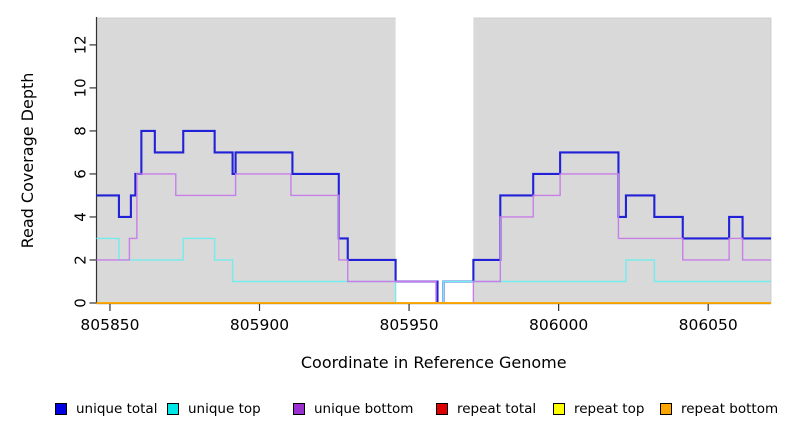  I want to click on legend-item-repeat-bottom: repeat bottom, so click(719, 409).